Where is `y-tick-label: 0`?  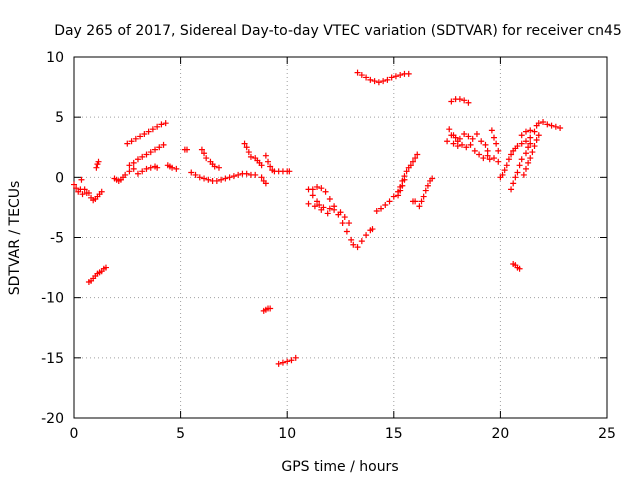 y-tick-label: 0 is located at coordinates (59, 178).